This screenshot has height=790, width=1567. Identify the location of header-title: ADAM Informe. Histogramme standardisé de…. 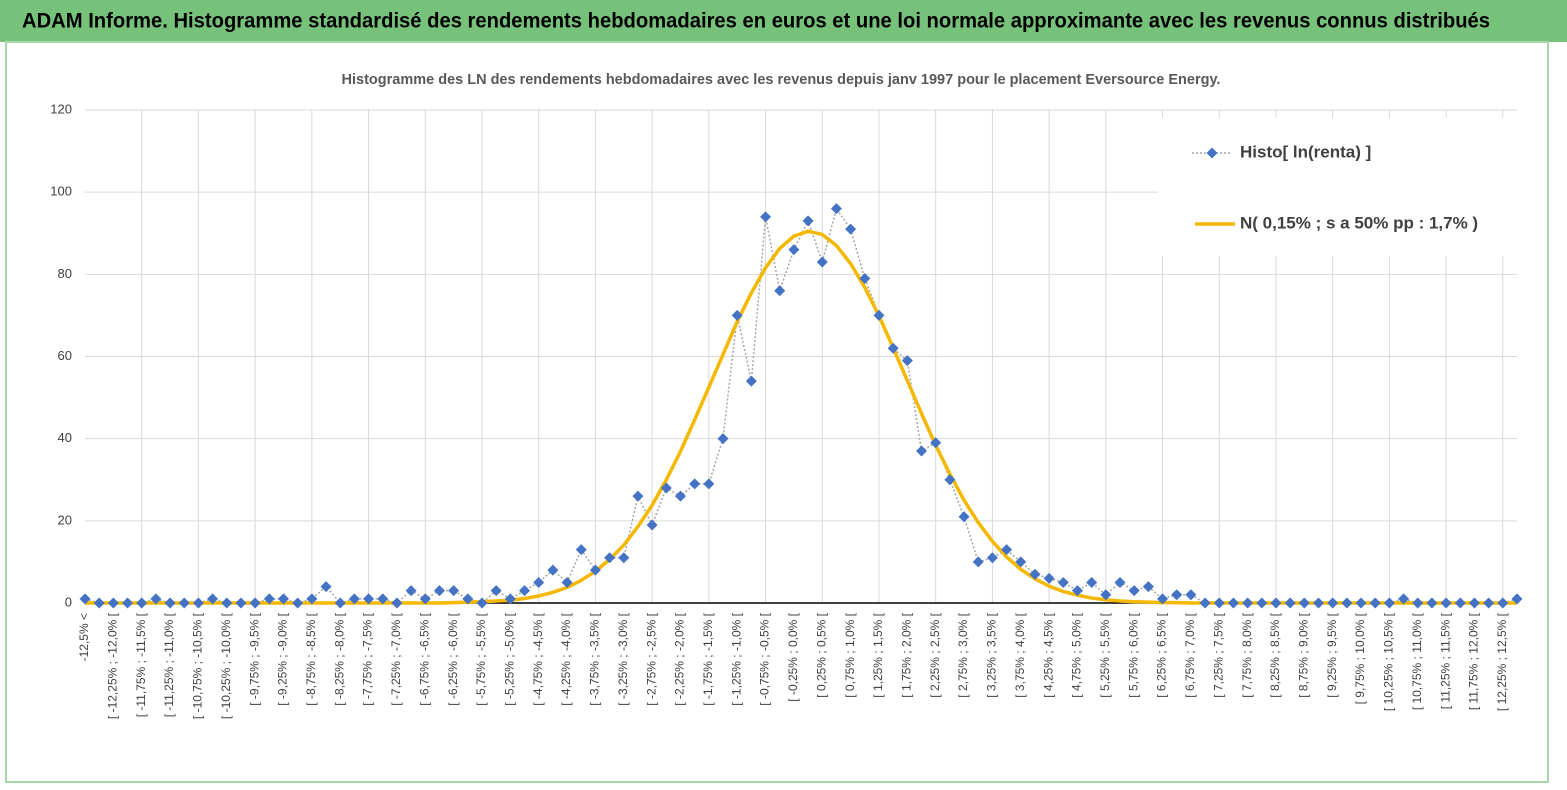
(756, 21).